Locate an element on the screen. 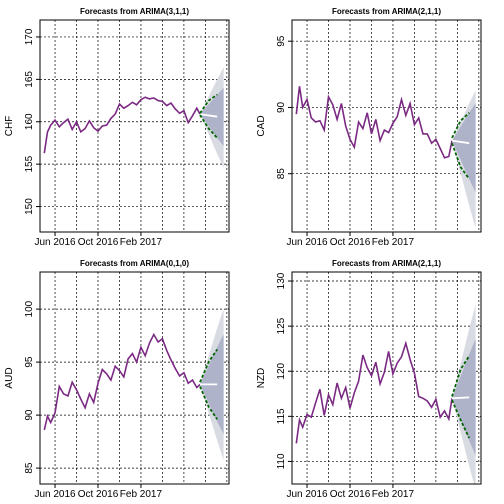  chart-title: Forecasts from ARIMA(3,1,1) is located at coordinates (134, 11).